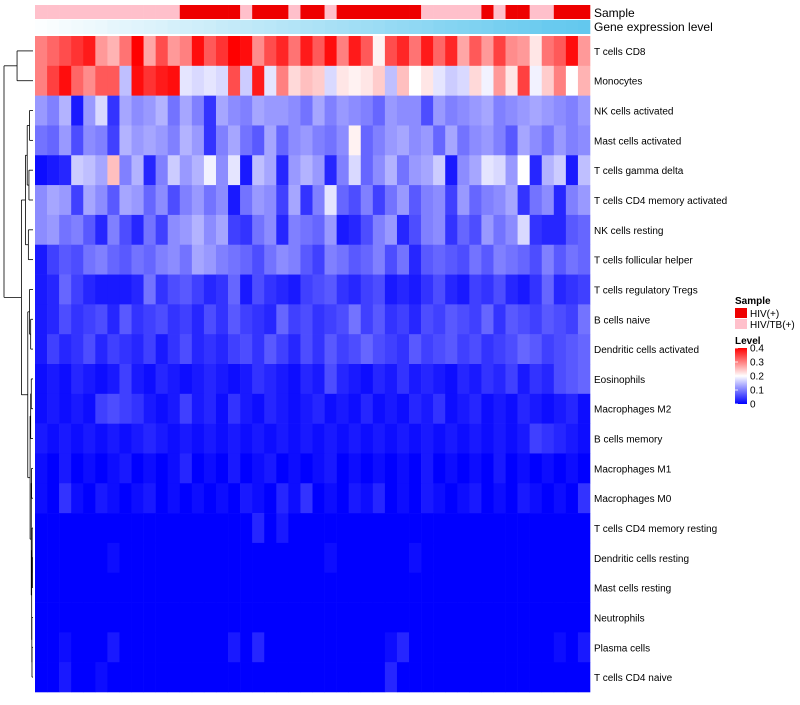 This screenshot has width=800, height=705. What do you see at coordinates (646, 290) in the screenshot?
I see `row-label: T cells regulatory Tregs` at bounding box center [646, 290].